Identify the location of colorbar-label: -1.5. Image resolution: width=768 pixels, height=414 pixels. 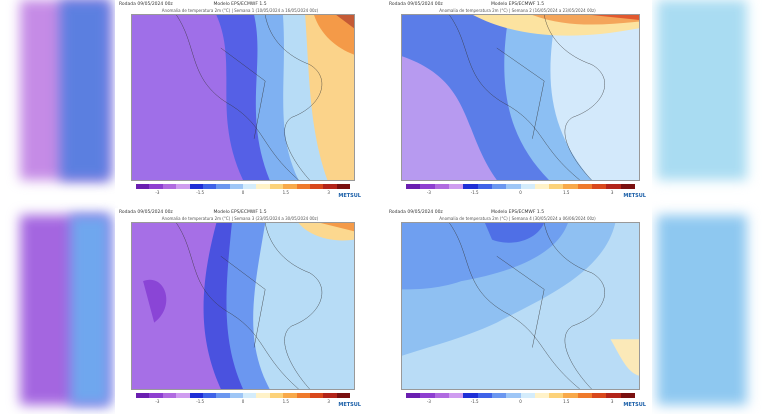
(200, 192).